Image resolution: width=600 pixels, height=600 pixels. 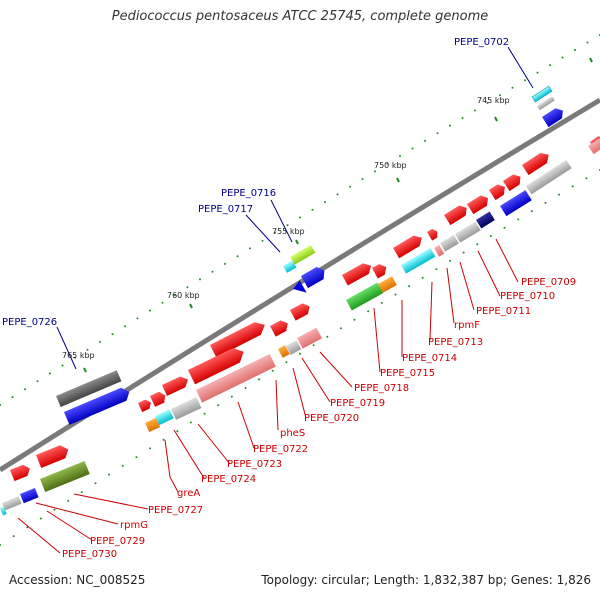 I want to click on gene-label: greA, so click(x=188, y=493).